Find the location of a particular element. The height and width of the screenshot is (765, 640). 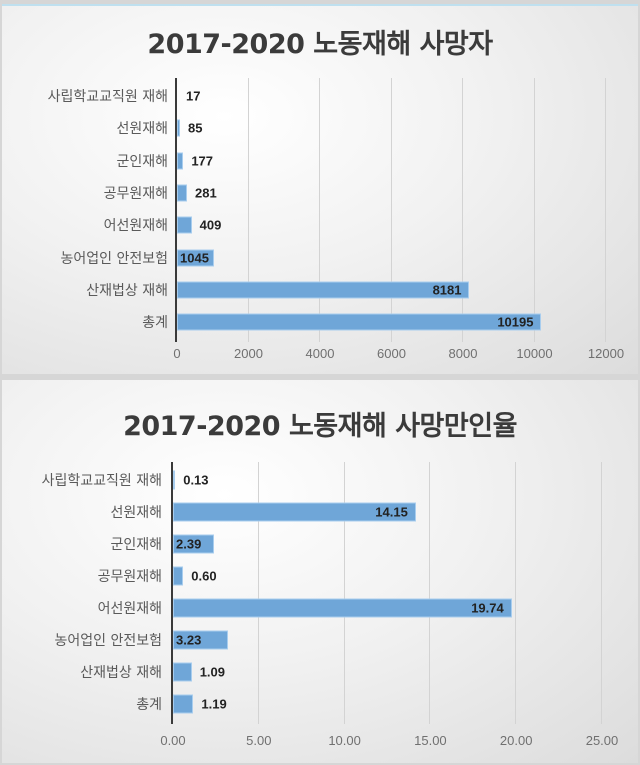

data-label: 0.13 is located at coordinates (196, 480).